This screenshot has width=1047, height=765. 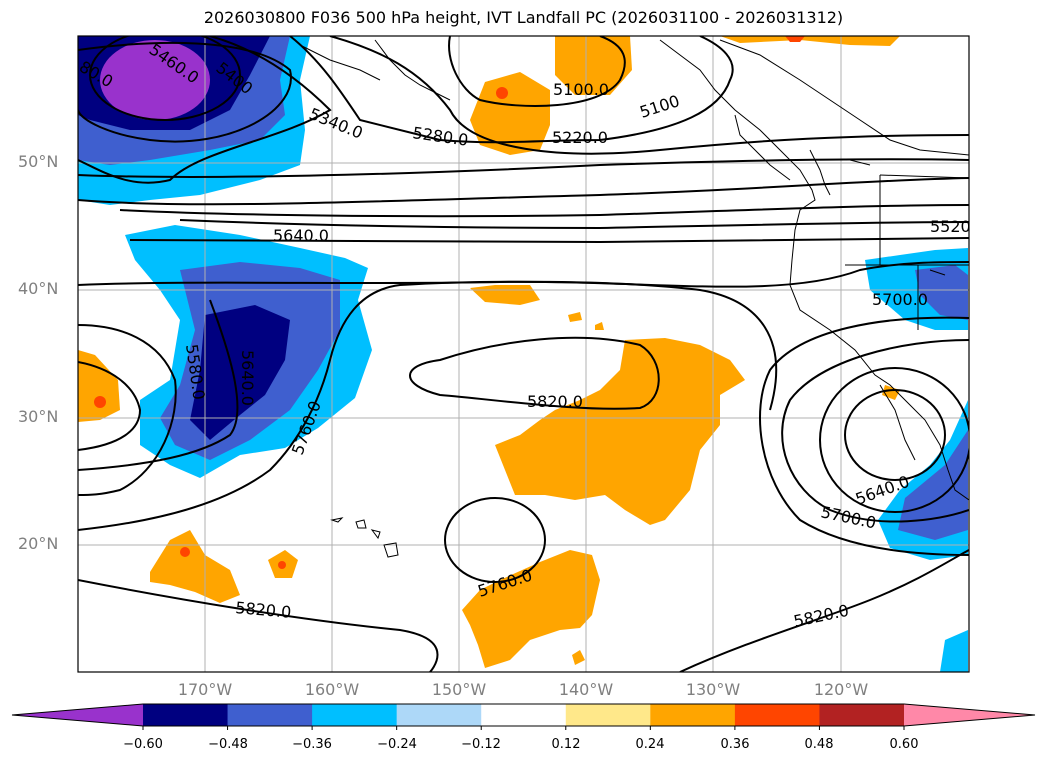 What do you see at coordinates (481, 744) in the screenshot?
I see `colorbar-tick-label: −0.12` at bounding box center [481, 744].